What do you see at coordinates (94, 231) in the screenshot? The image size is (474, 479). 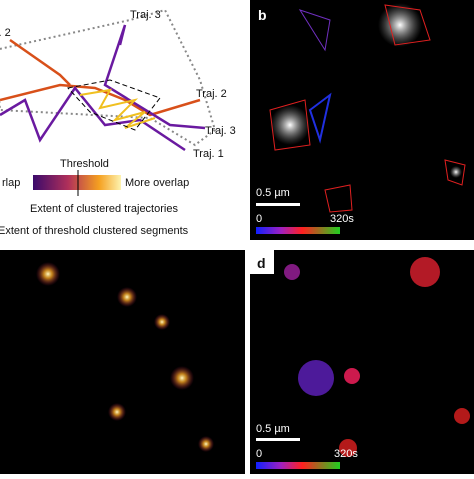 I see `legend-text: Extent of threshold clustered segments` at bounding box center [94, 231].